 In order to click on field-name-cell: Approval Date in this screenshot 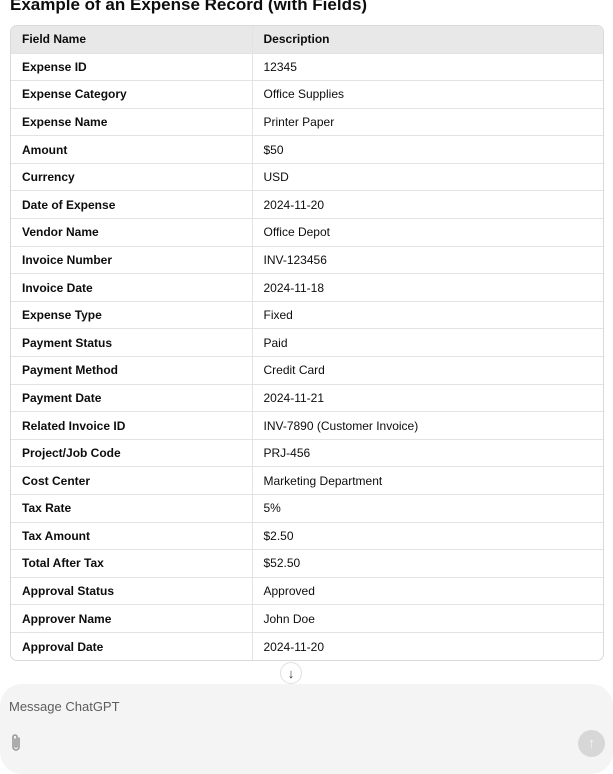, I will do `click(132, 646)`.